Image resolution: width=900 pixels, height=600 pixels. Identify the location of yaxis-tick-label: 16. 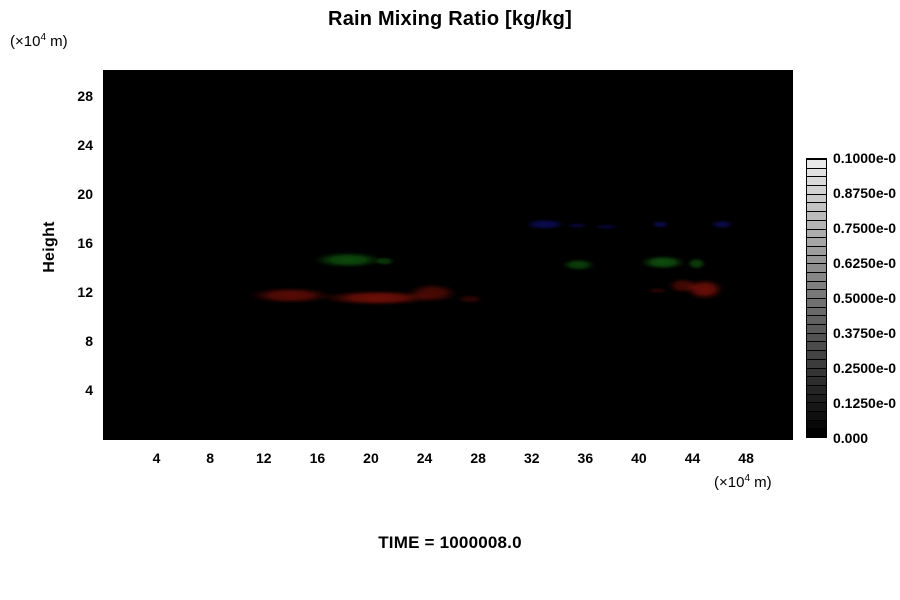
(85, 242).